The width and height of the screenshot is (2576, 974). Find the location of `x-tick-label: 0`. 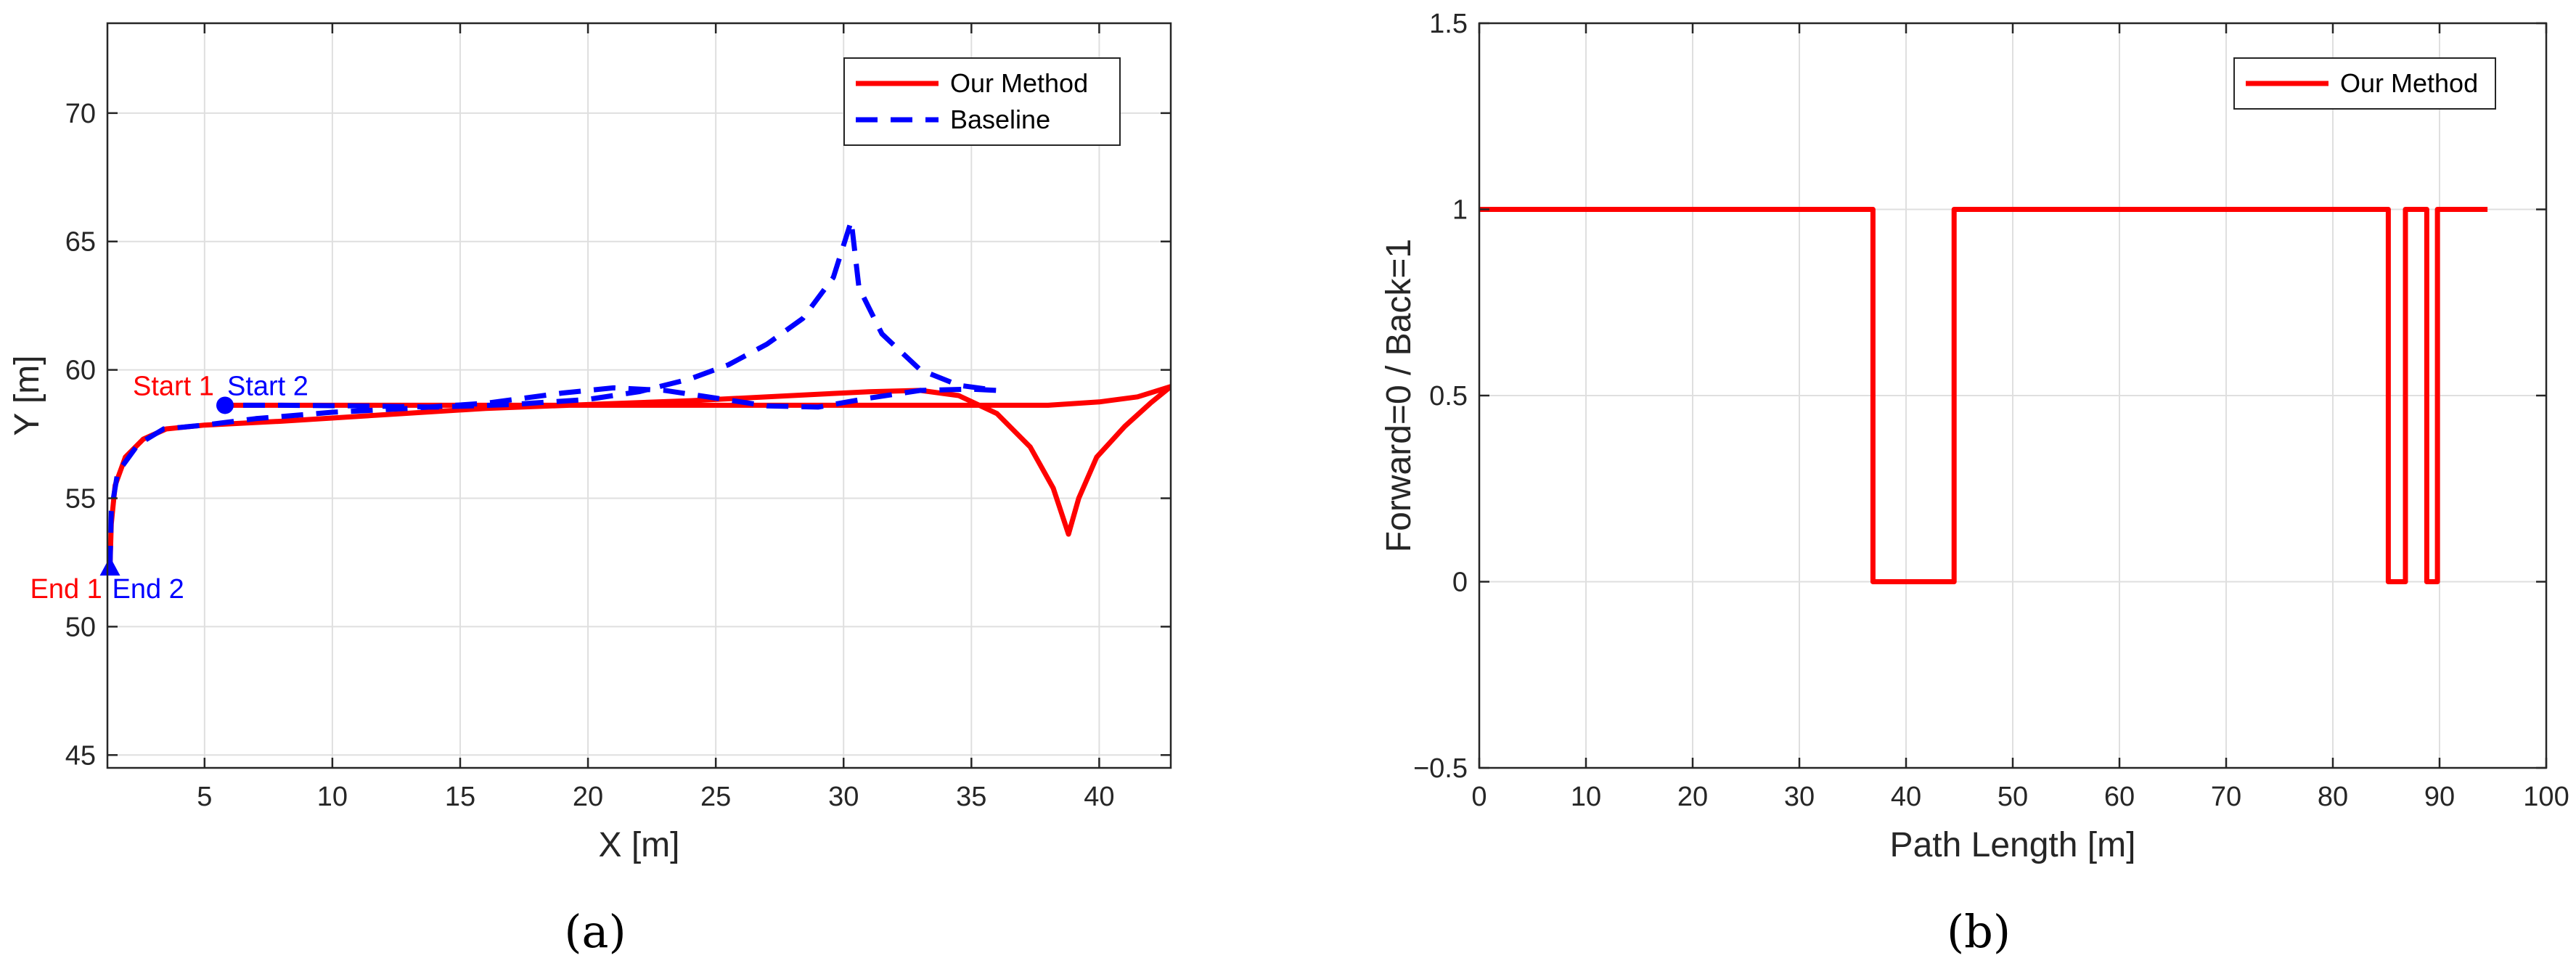

x-tick-label: 0 is located at coordinates (1479, 797).